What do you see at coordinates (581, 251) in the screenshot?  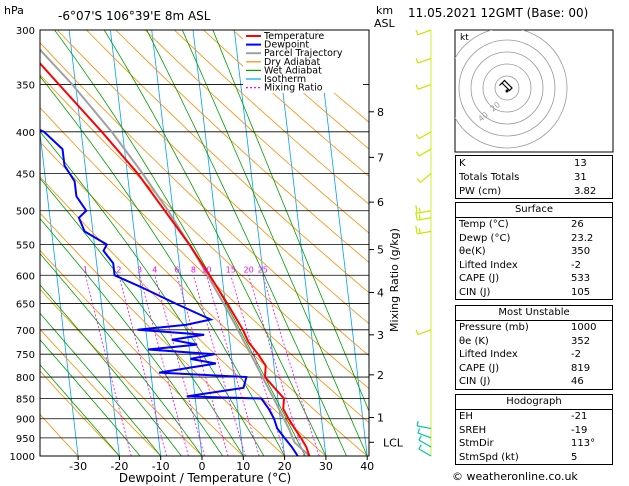 I see `surface-value: 350` at bounding box center [581, 251].